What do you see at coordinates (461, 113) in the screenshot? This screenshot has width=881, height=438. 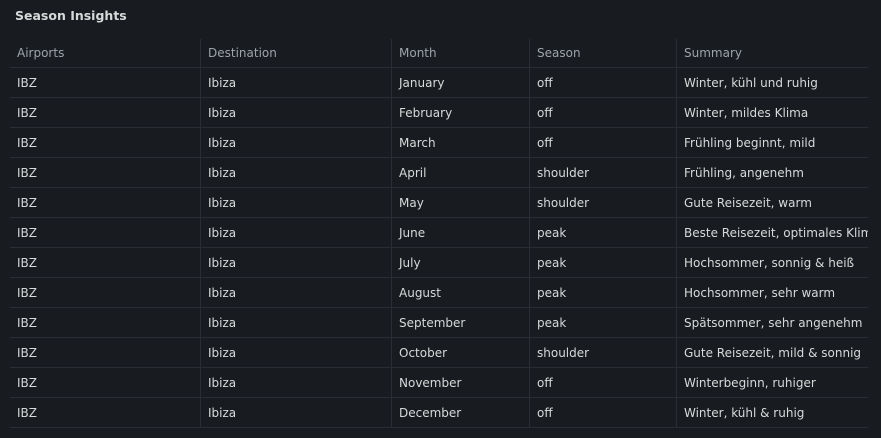 I see `table-cell: February` at bounding box center [461, 113].